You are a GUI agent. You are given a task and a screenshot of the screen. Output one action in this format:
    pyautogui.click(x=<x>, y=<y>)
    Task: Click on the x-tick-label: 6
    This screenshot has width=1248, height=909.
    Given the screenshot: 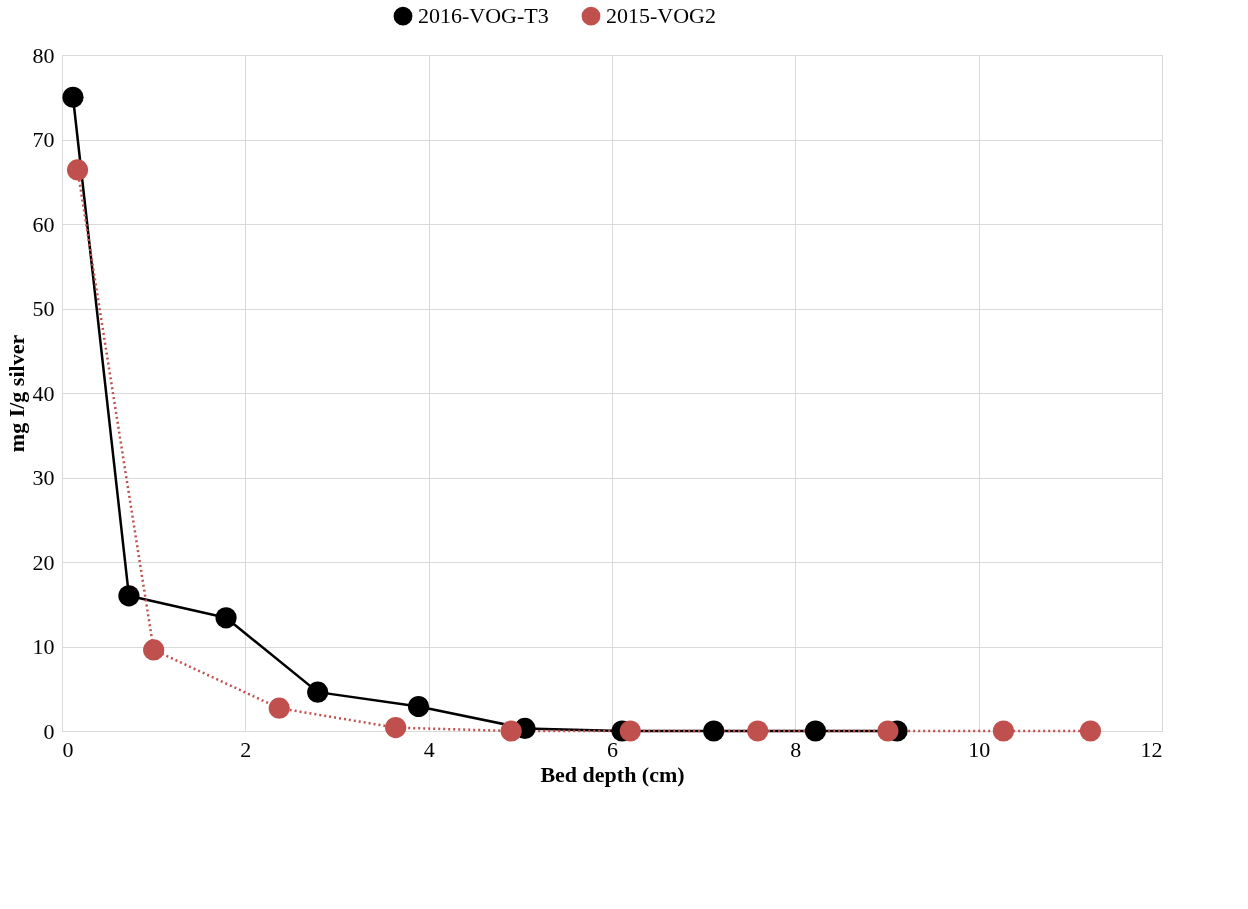 What is the action you would take?
    pyautogui.click(x=612, y=749)
    